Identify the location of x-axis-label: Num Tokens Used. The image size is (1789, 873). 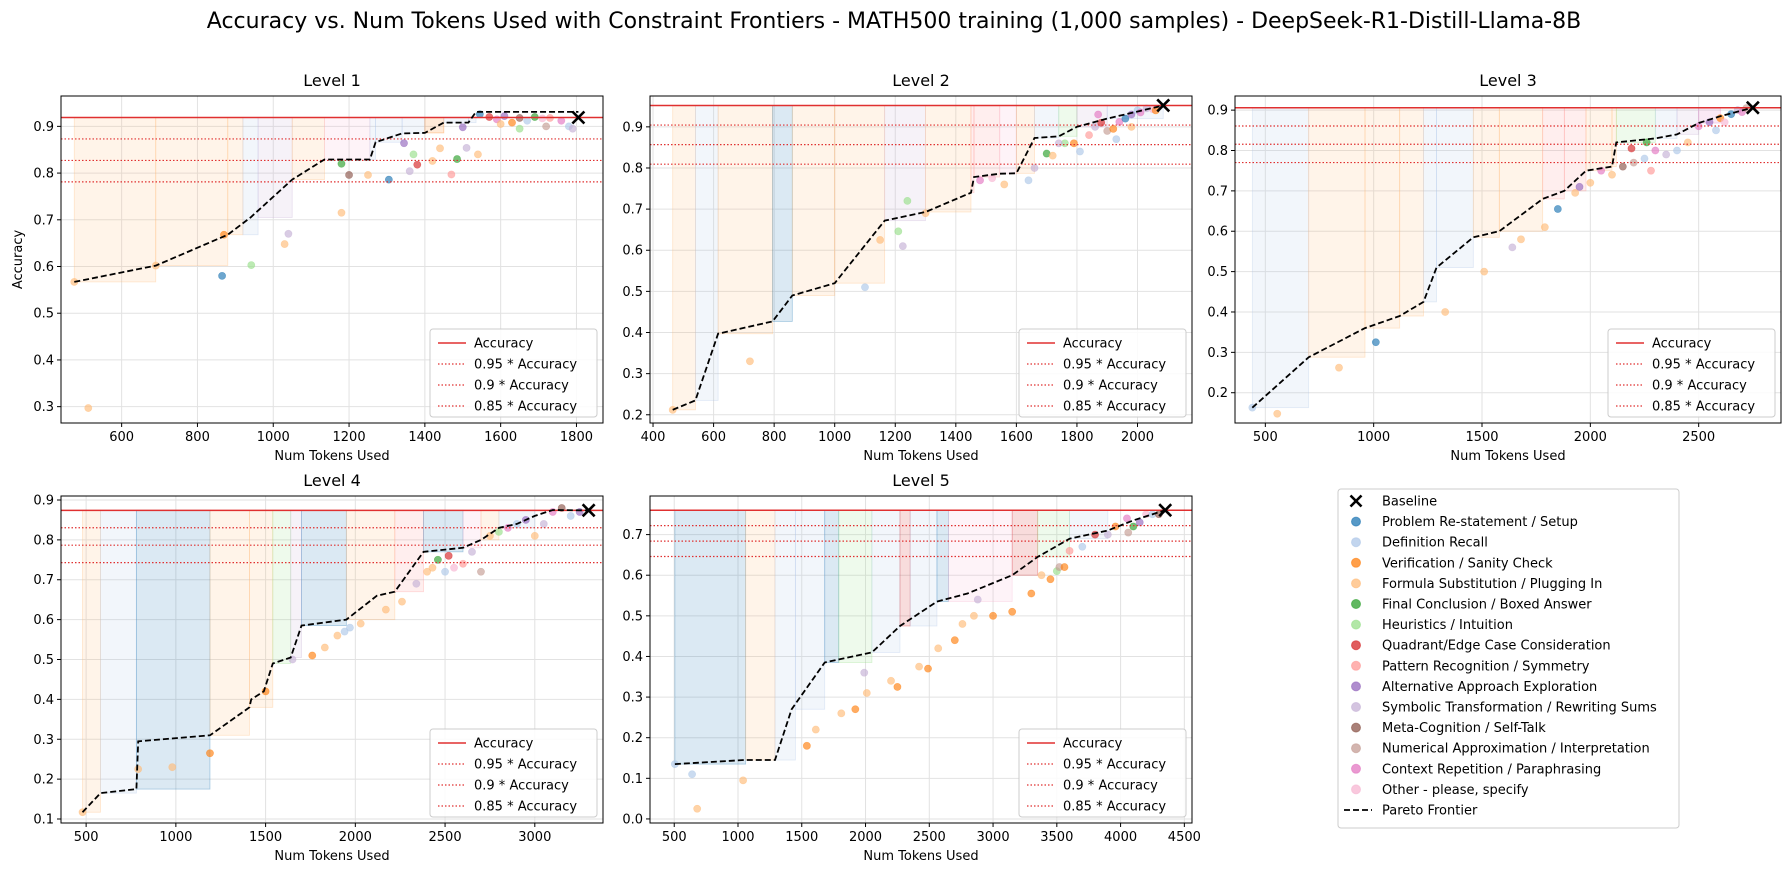
(1507, 456).